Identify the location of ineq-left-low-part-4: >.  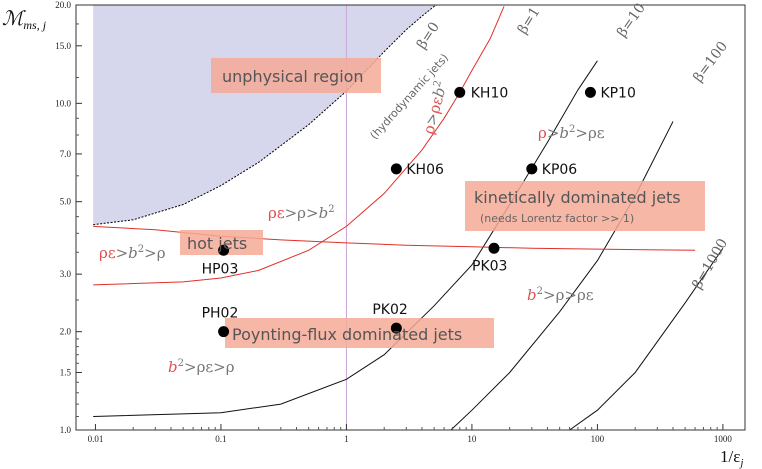
(219, 367).